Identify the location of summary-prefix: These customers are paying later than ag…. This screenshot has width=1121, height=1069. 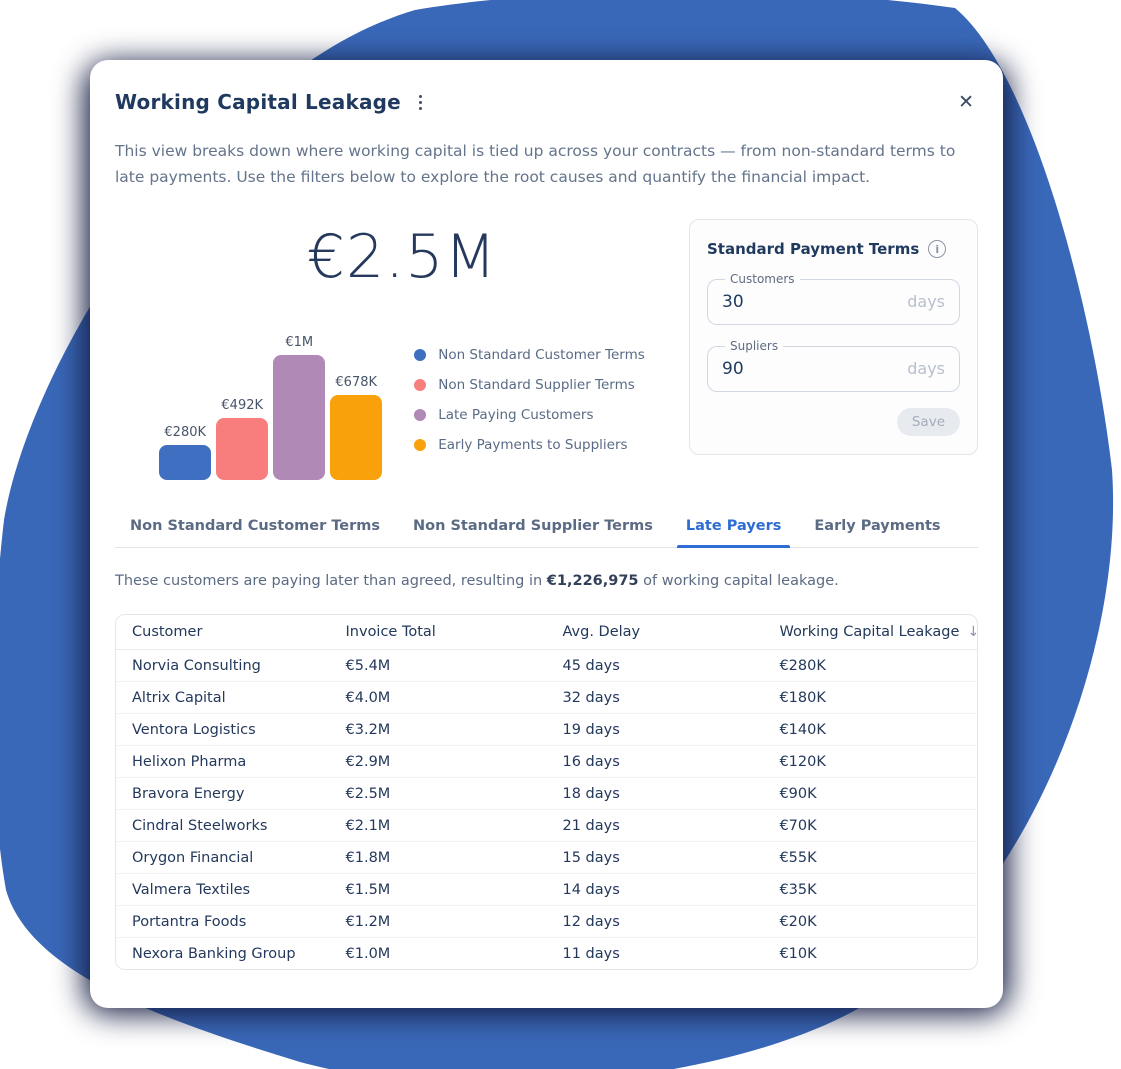
(331, 581).